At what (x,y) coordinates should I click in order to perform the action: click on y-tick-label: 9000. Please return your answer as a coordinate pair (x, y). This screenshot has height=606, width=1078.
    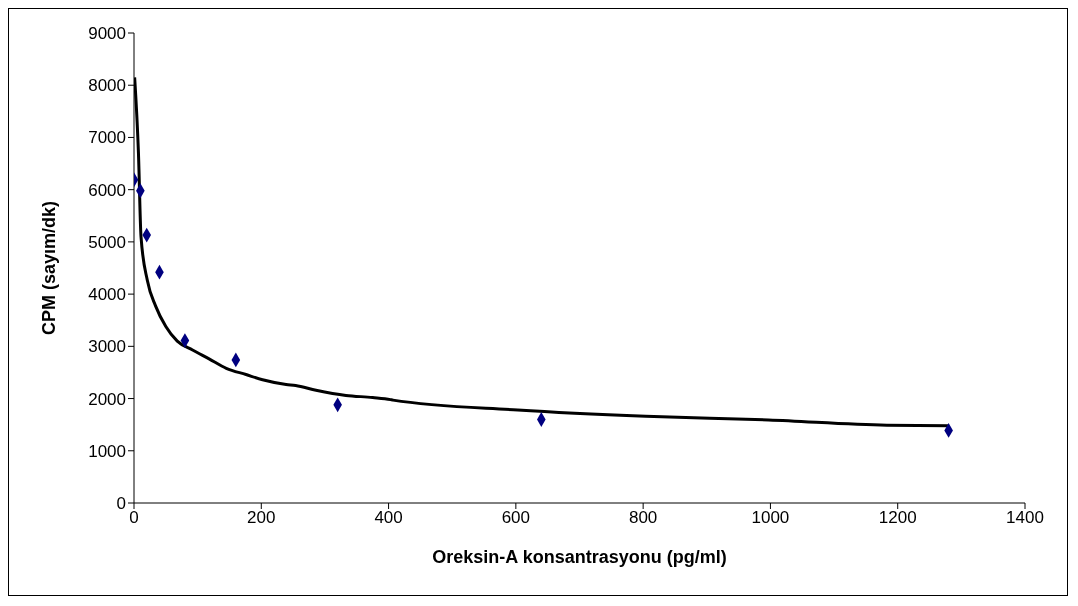
    Looking at the image, I should click on (107, 34).